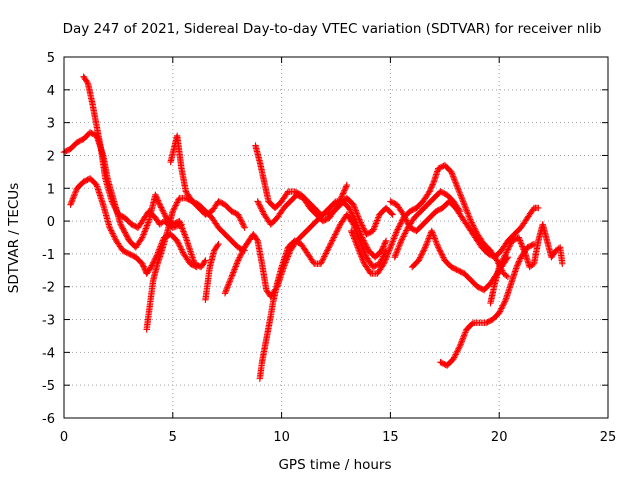 This screenshot has width=640, height=480. What do you see at coordinates (48, 419) in the screenshot?
I see `y-tick-label: -6` at bounding box center [48, 419].